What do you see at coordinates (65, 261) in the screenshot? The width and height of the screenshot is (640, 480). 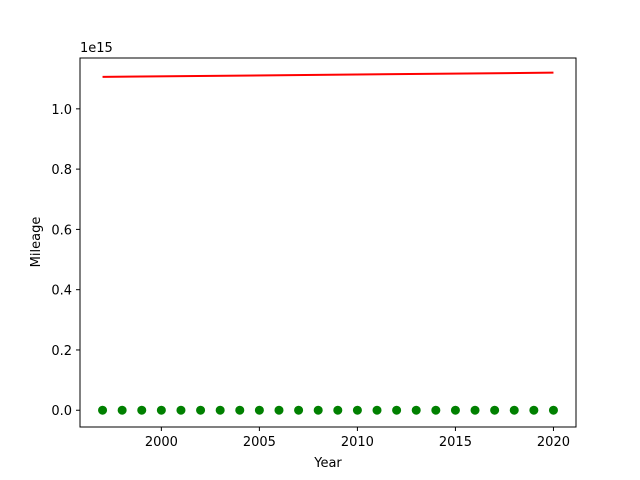 I see `y-axis: 0.0 0.2 0.4 0.6 0.8 1.0` at bounding box center [65, 261].